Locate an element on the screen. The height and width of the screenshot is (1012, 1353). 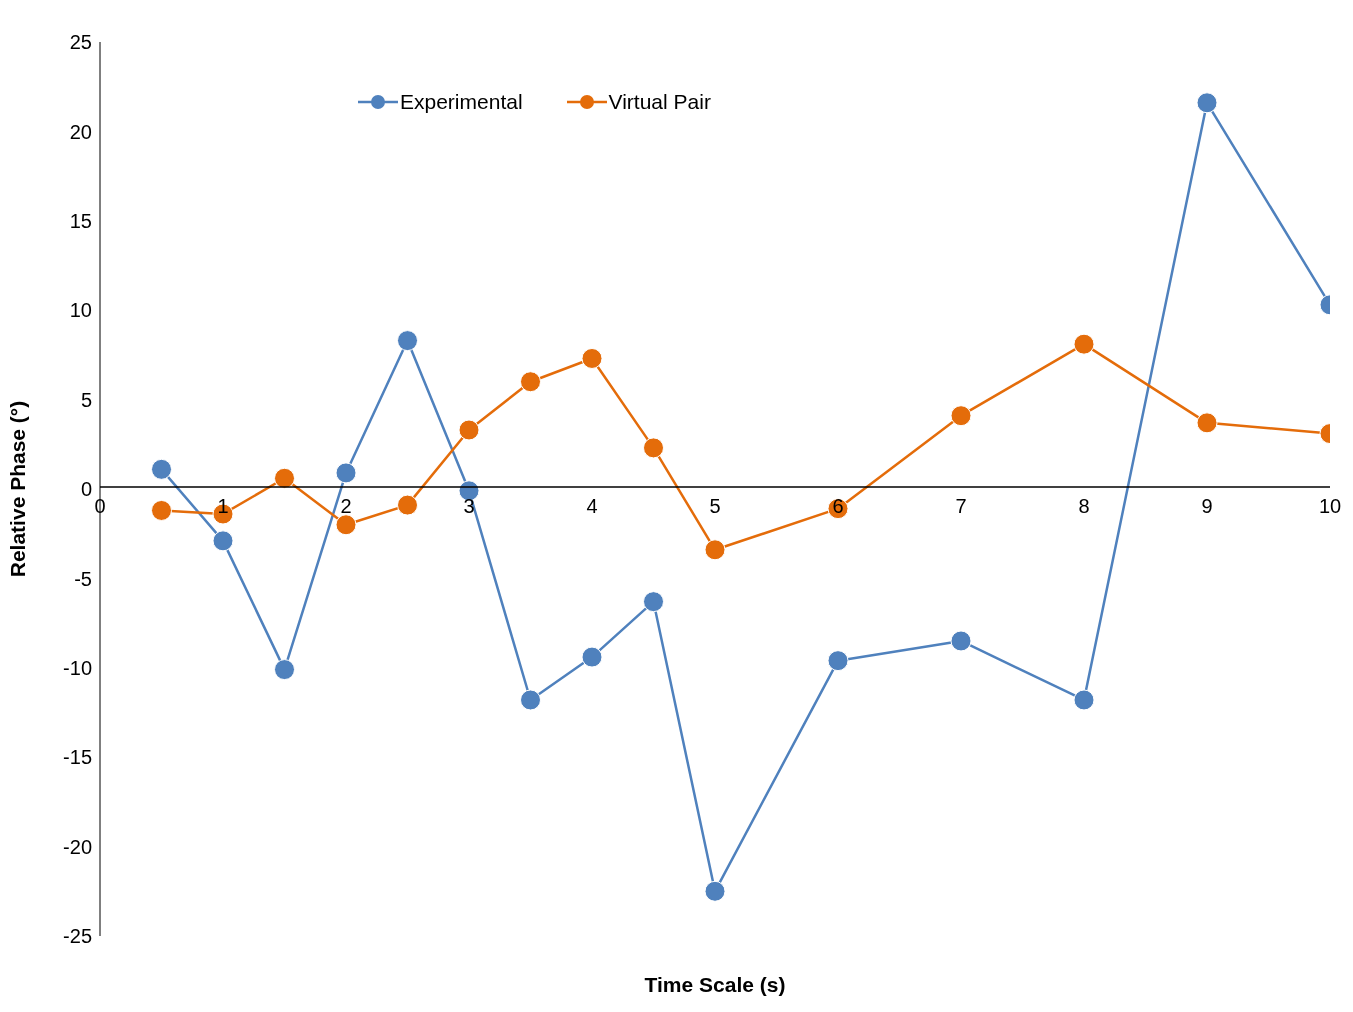
x-tick-label: 6 is located at coordinates (838, 506).